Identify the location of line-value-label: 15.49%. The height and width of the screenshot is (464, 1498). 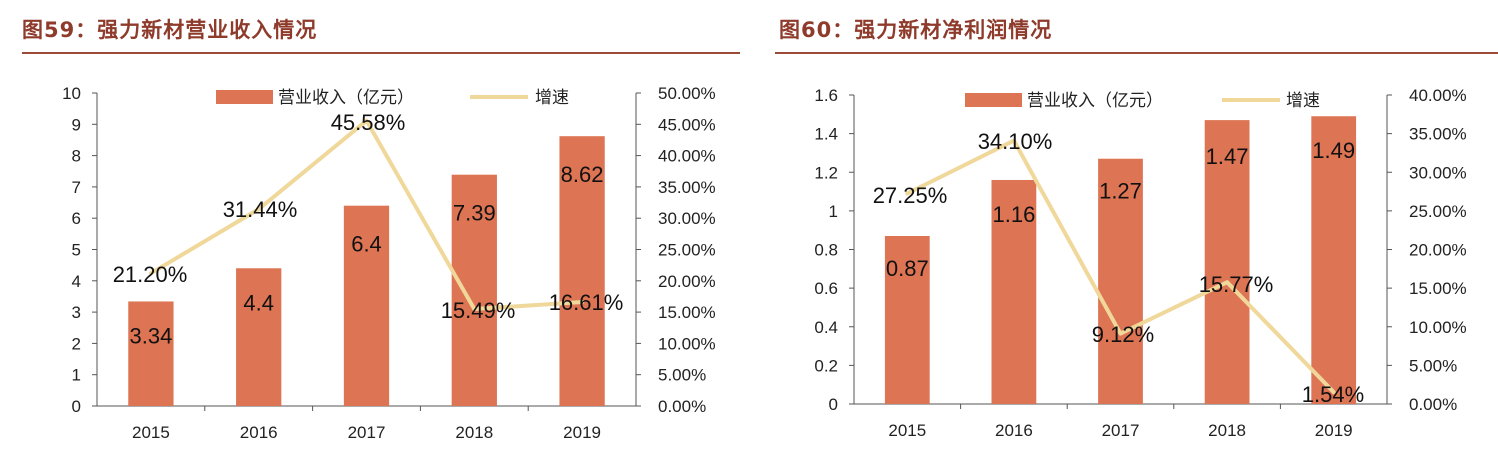
(478, 310).